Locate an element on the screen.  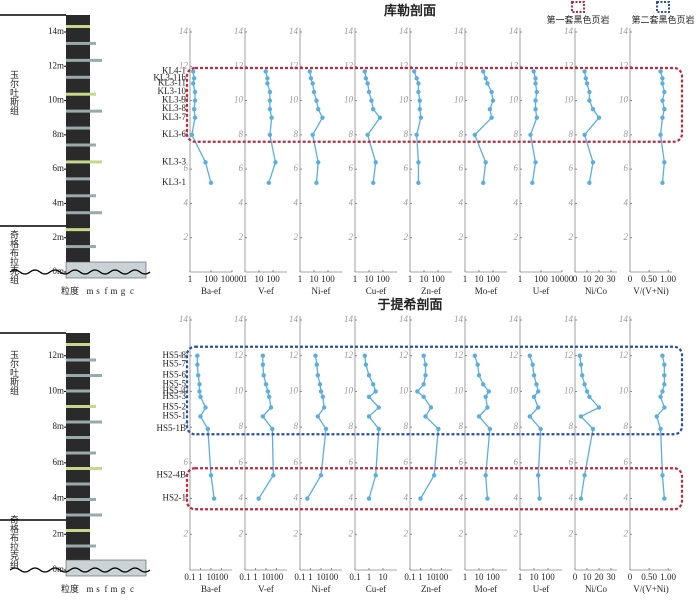
sample-label: KL3-1 is located at coordinates (174, 182).